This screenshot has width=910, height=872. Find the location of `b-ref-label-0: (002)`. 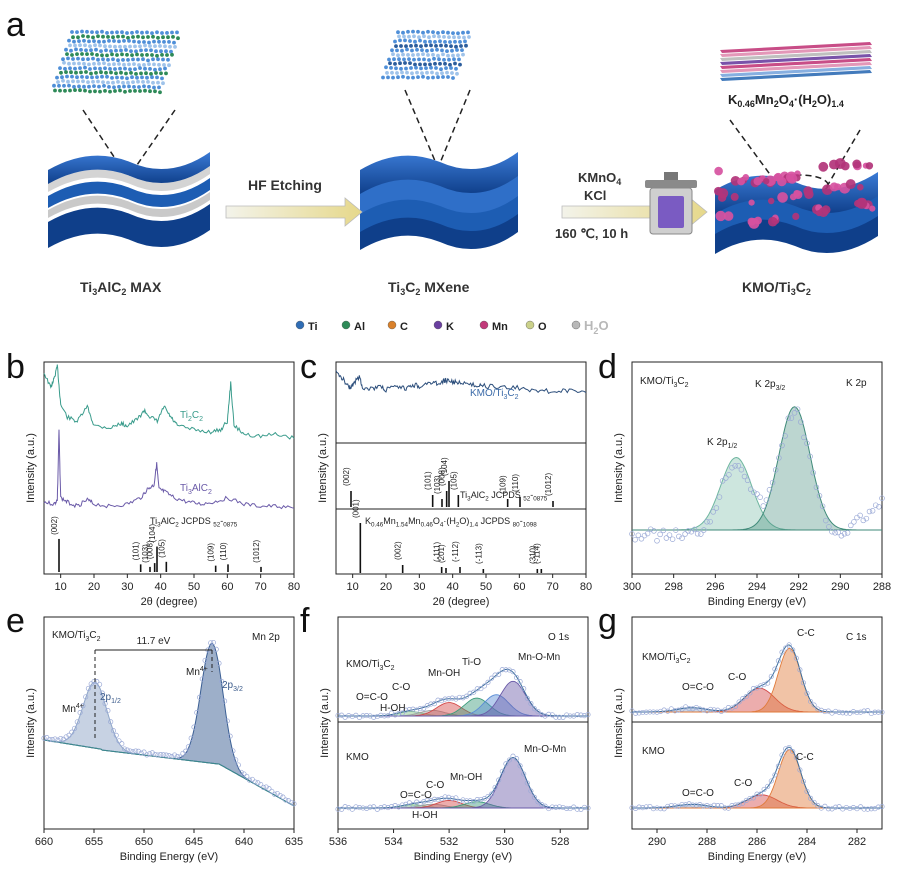

b-ref-label-0: (002) is located at coordinates (54, 525).